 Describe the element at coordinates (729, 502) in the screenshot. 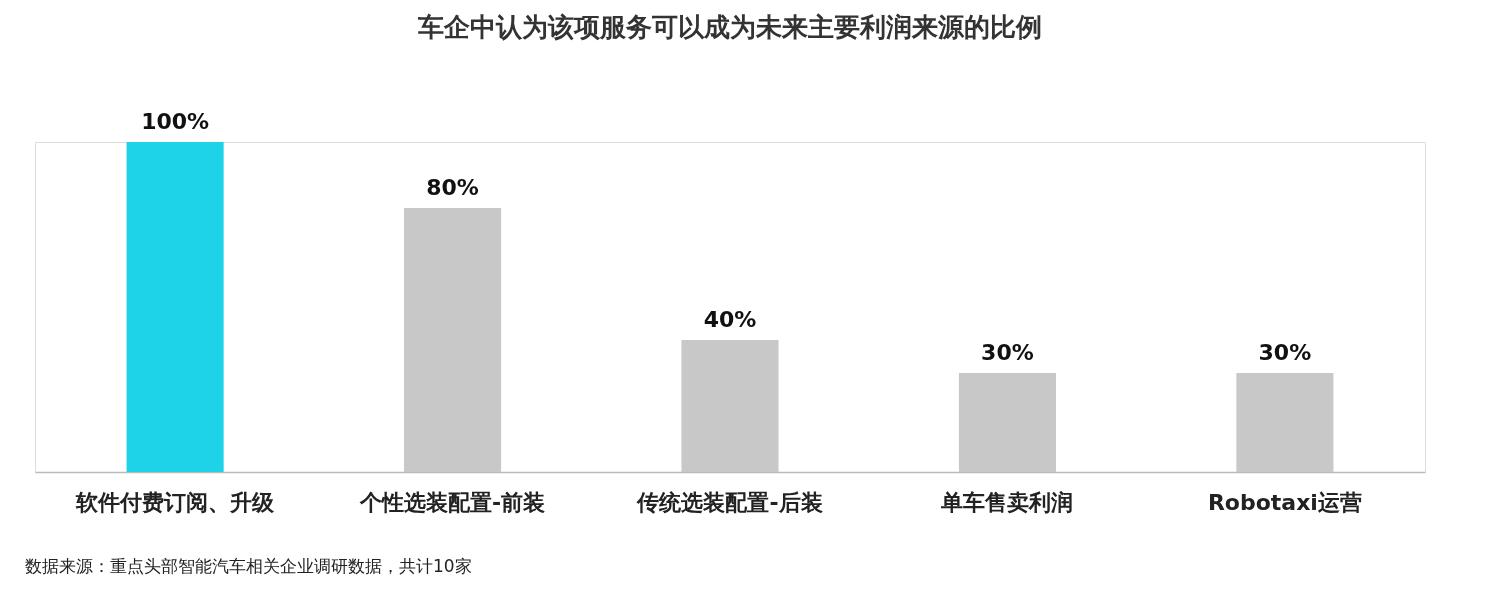

I see `x-tick-label: 传统选装配置-后装` at that location.